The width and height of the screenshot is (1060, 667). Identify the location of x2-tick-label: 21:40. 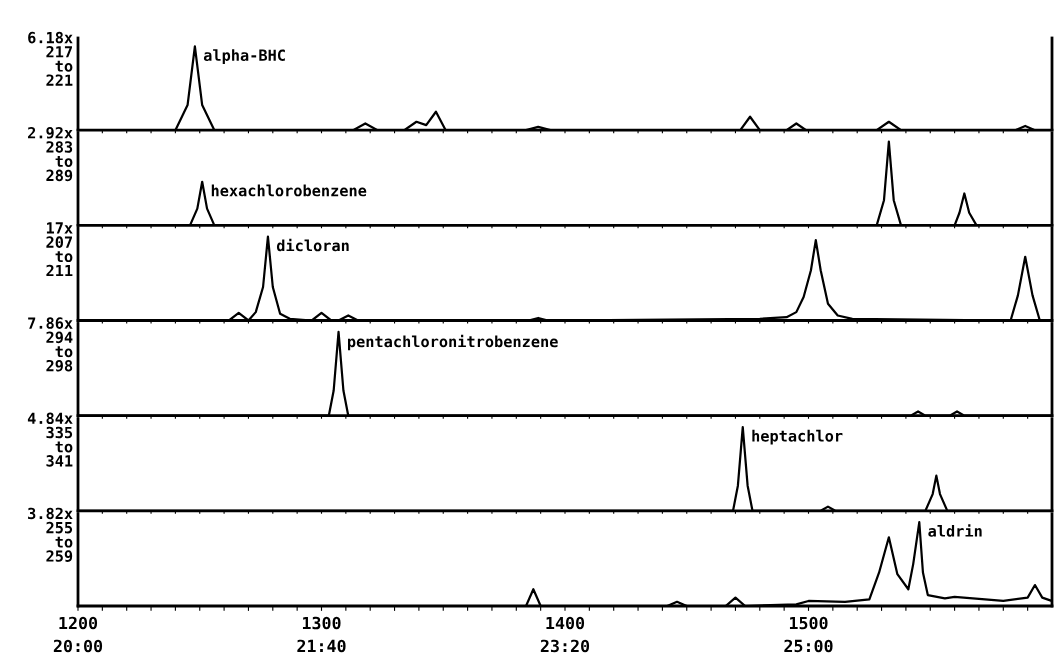
(321, 646).